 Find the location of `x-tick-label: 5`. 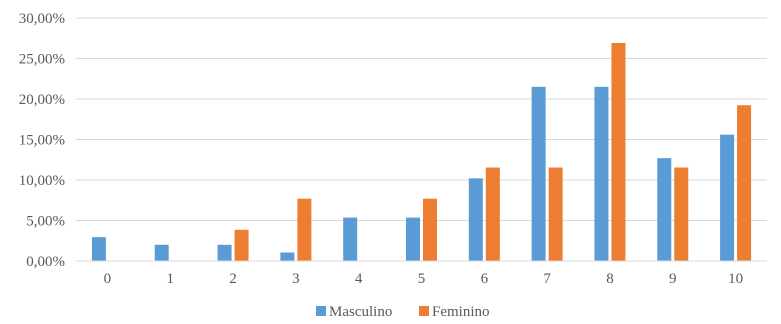

x-tick-label: 5 is located at coordinates (422, 279).